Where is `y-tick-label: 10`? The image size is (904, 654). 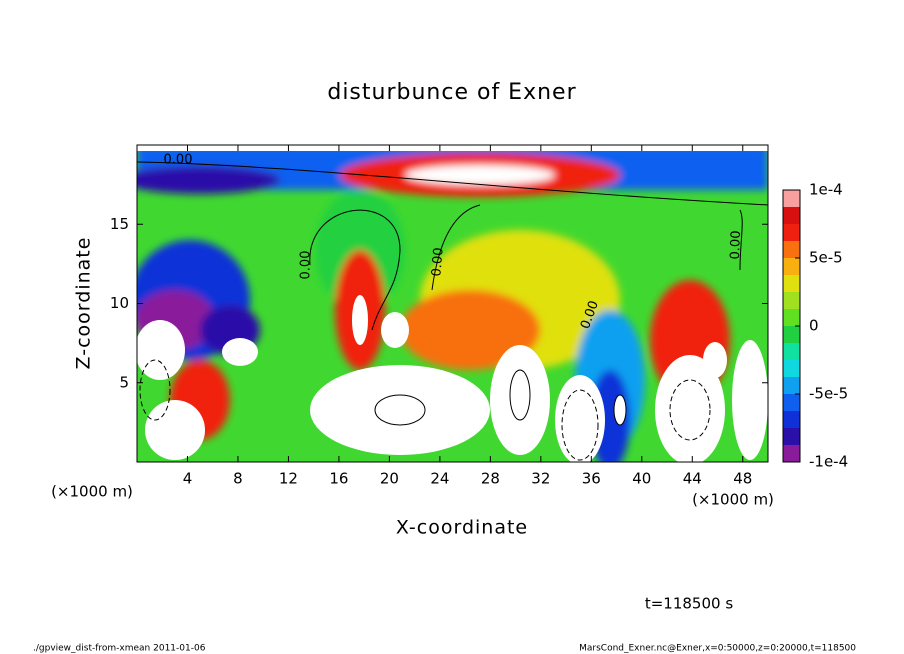 y-tick-label: 10 is located at coordinates (119, 303).